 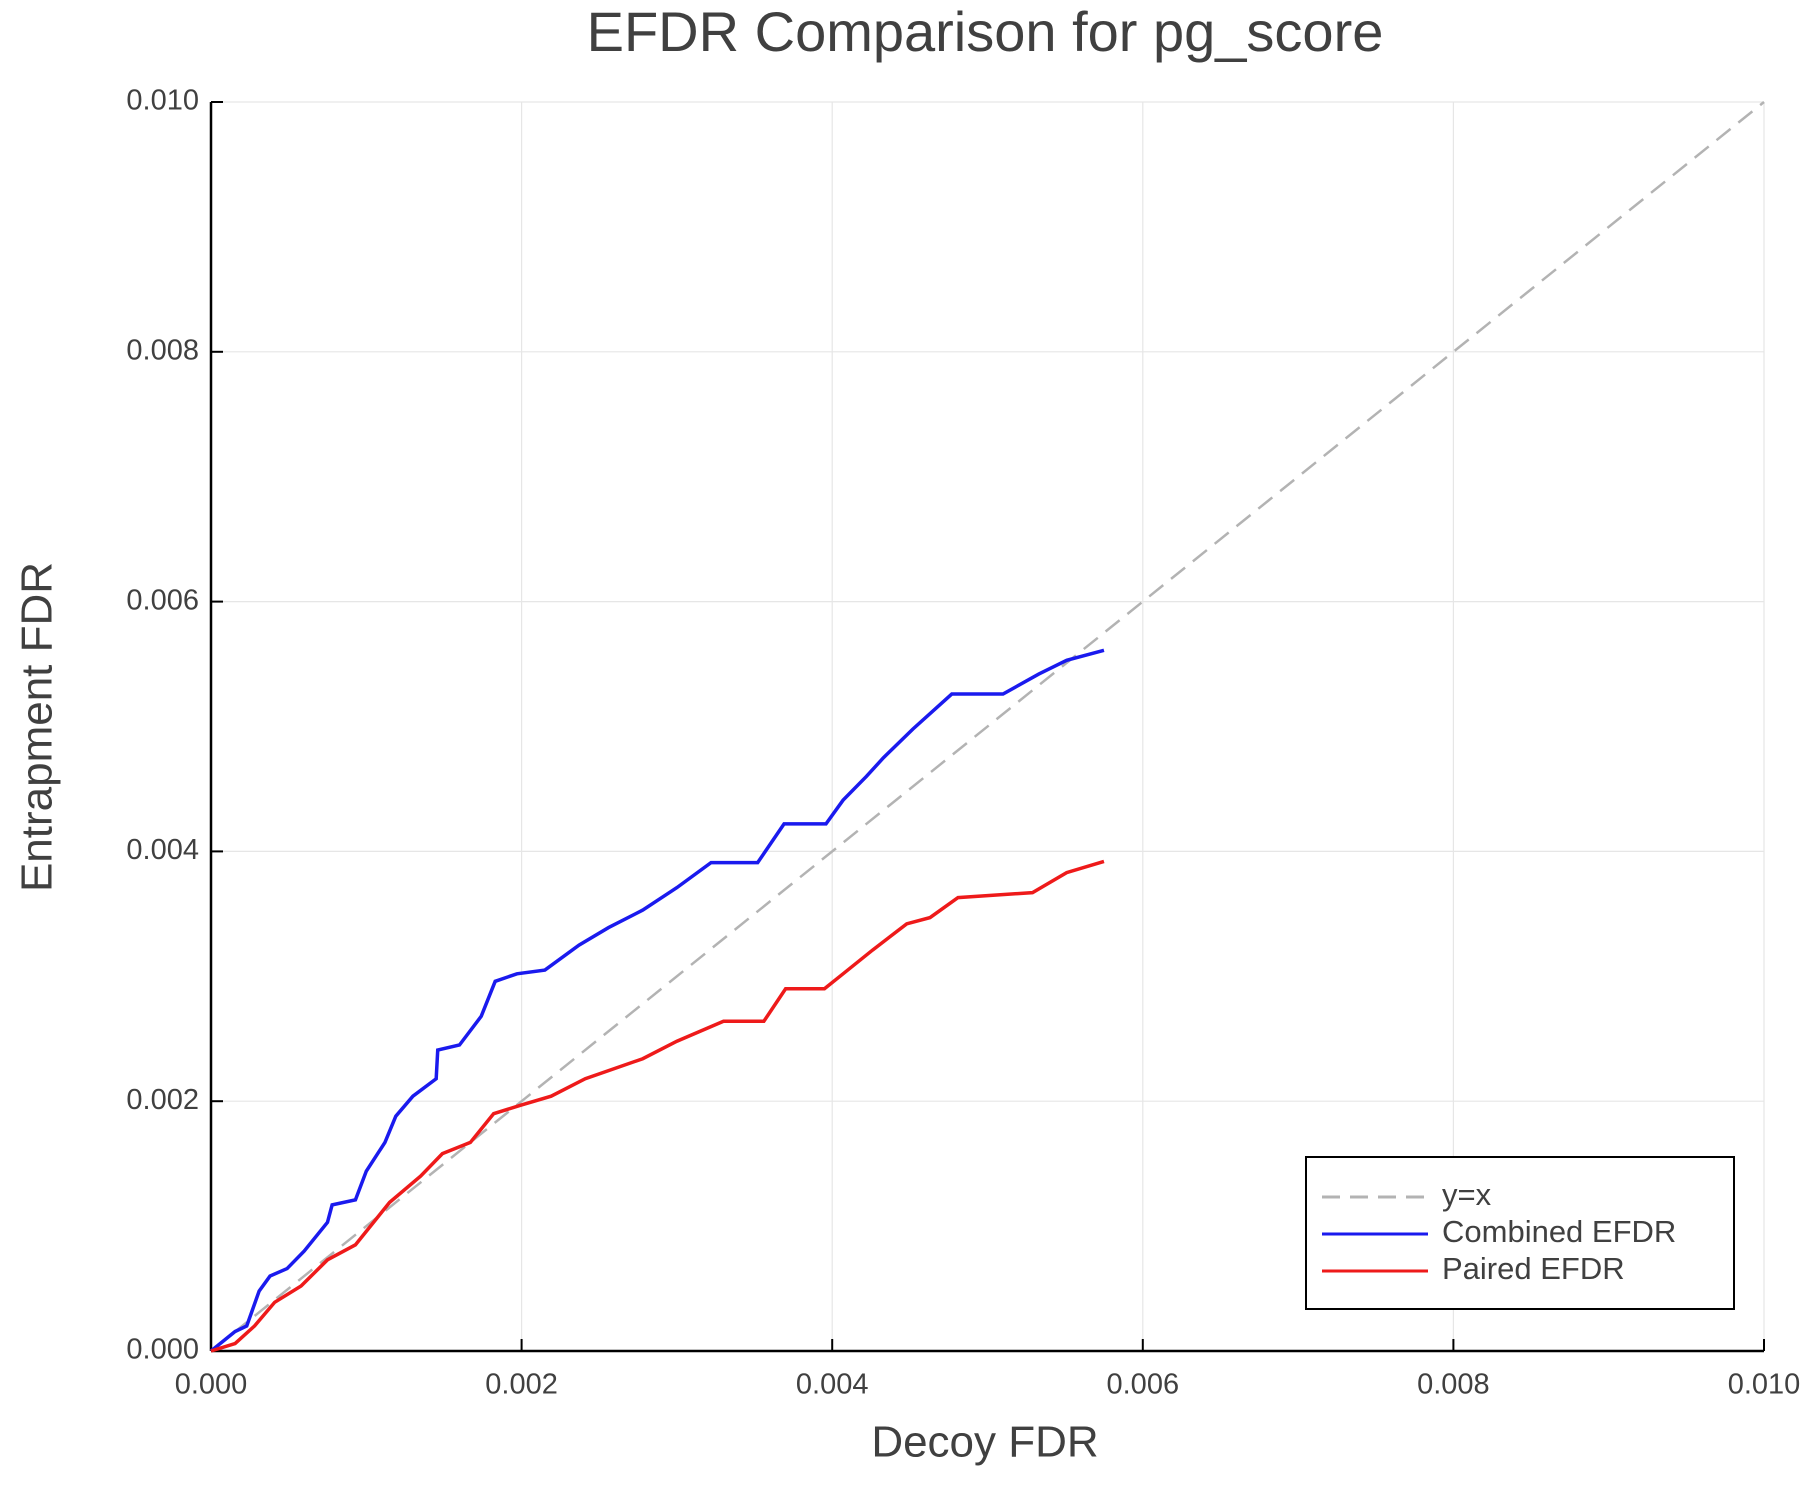 I want to click on y-axis-label: Entrapment FDR, so click(x=37, y=727).